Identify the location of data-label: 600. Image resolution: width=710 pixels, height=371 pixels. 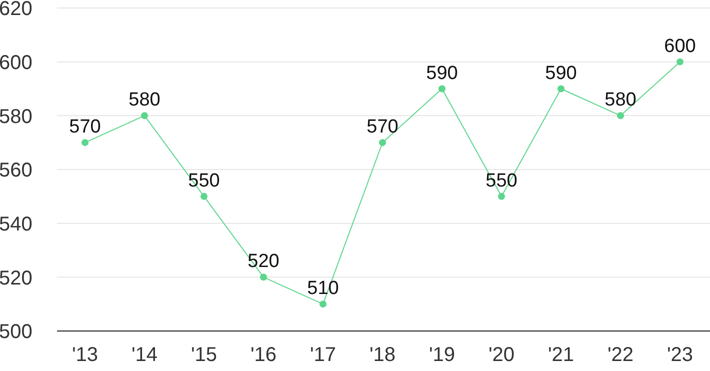
(680, 46).